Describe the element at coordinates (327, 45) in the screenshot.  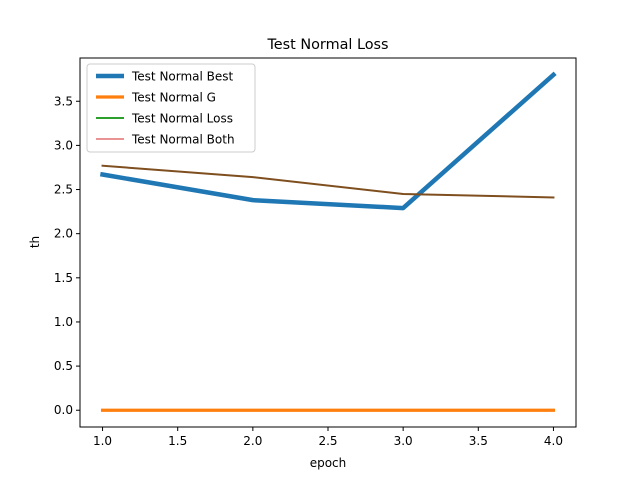
I see `chart-title: Test Normal Loss` at that location.